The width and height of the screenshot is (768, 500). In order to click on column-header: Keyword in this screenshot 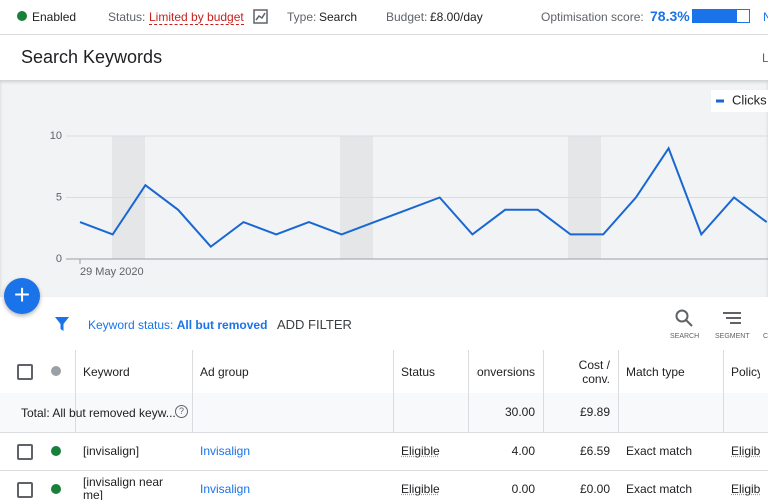, I will do `click(106, 371)`.